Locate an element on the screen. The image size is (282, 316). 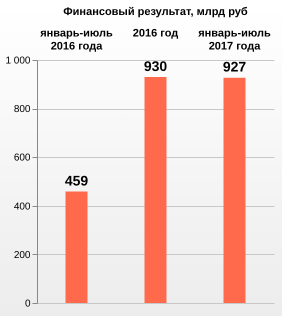
data-label: 930 is located at coordinates (156, 66).